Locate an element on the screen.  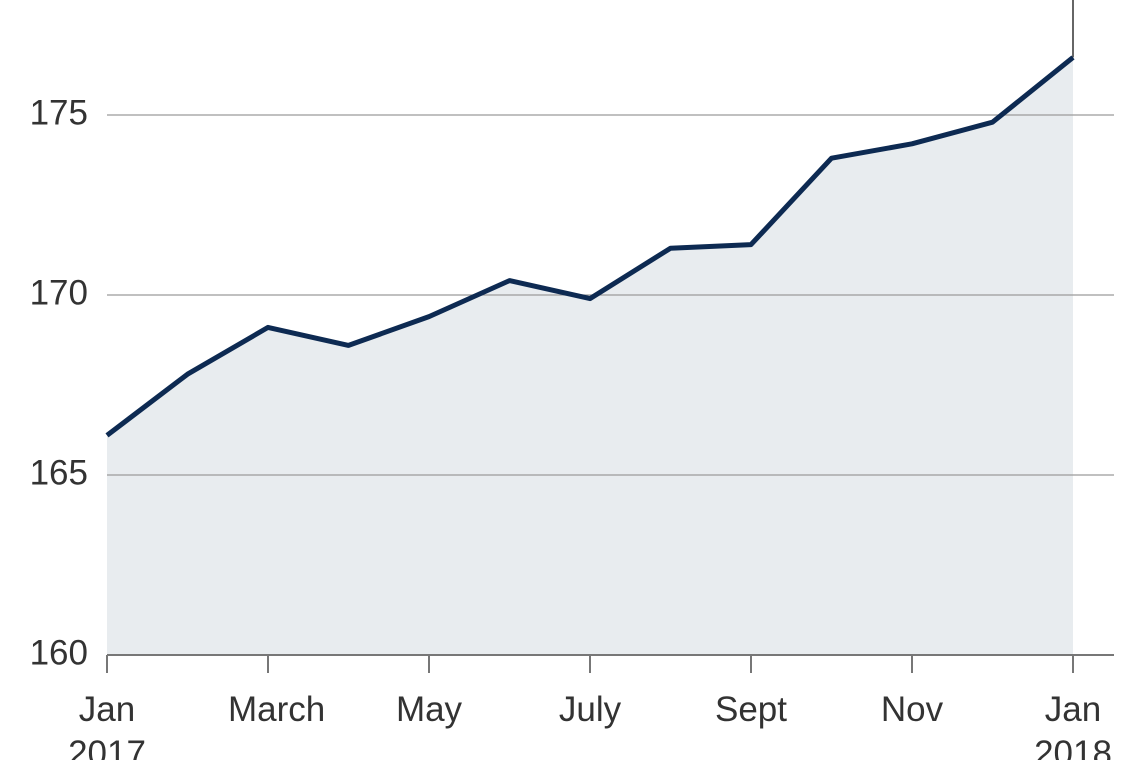
y-tick-label: 160 is located at coordinates (59, 652).